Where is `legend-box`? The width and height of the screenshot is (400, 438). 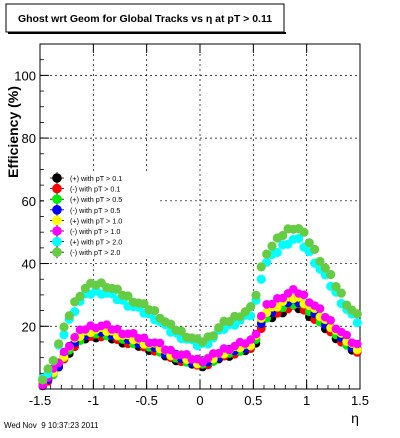
legend-box is located at coordinates (102, 215).